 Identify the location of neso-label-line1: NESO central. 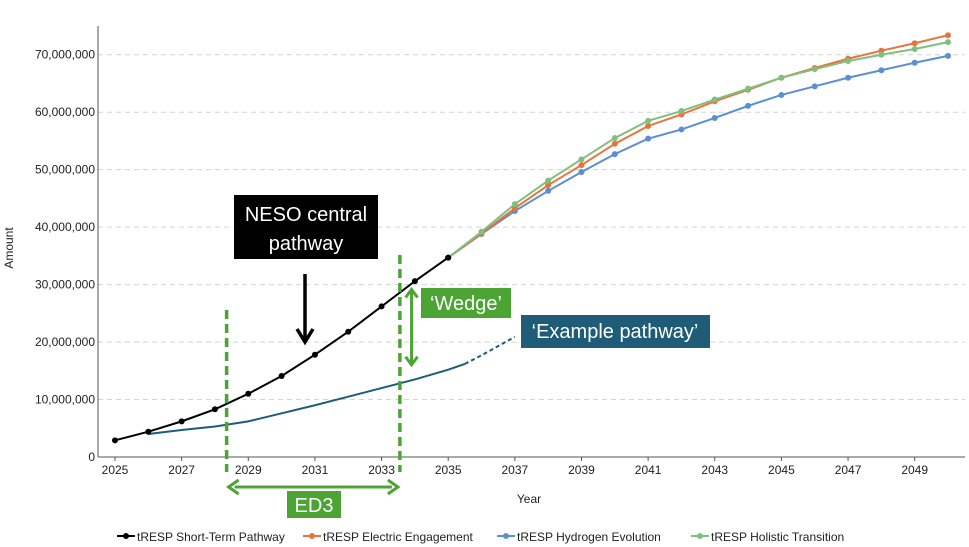
(306, 215).